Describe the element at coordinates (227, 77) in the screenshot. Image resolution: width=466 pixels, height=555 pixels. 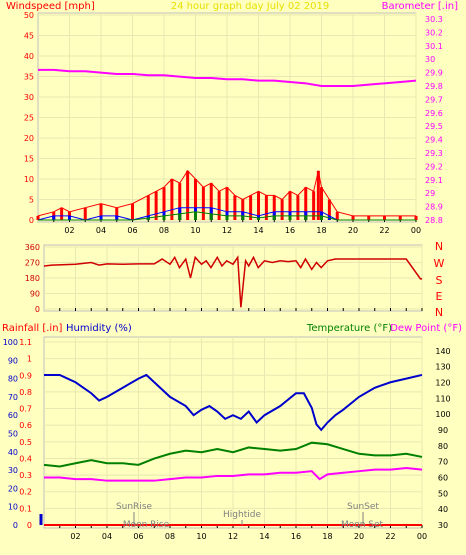
I see `barometer-line` at that location.